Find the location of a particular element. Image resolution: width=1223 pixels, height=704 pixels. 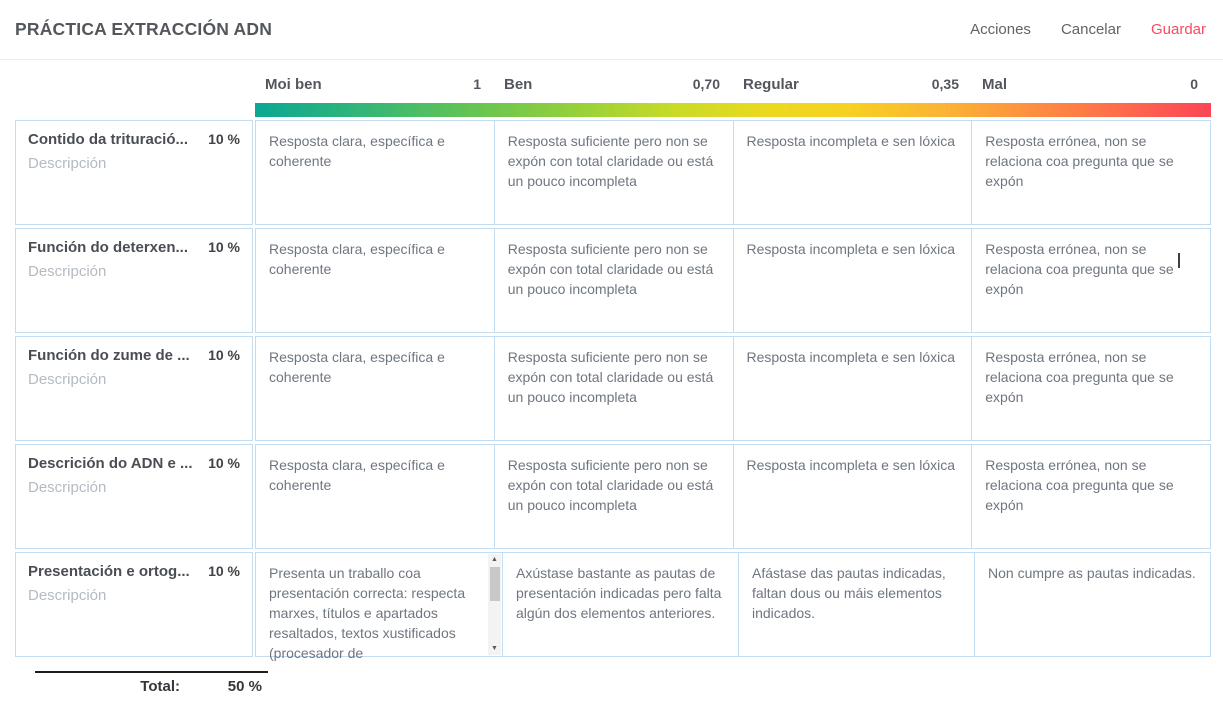

total-label: Total: is located at coordinates (160, 686).